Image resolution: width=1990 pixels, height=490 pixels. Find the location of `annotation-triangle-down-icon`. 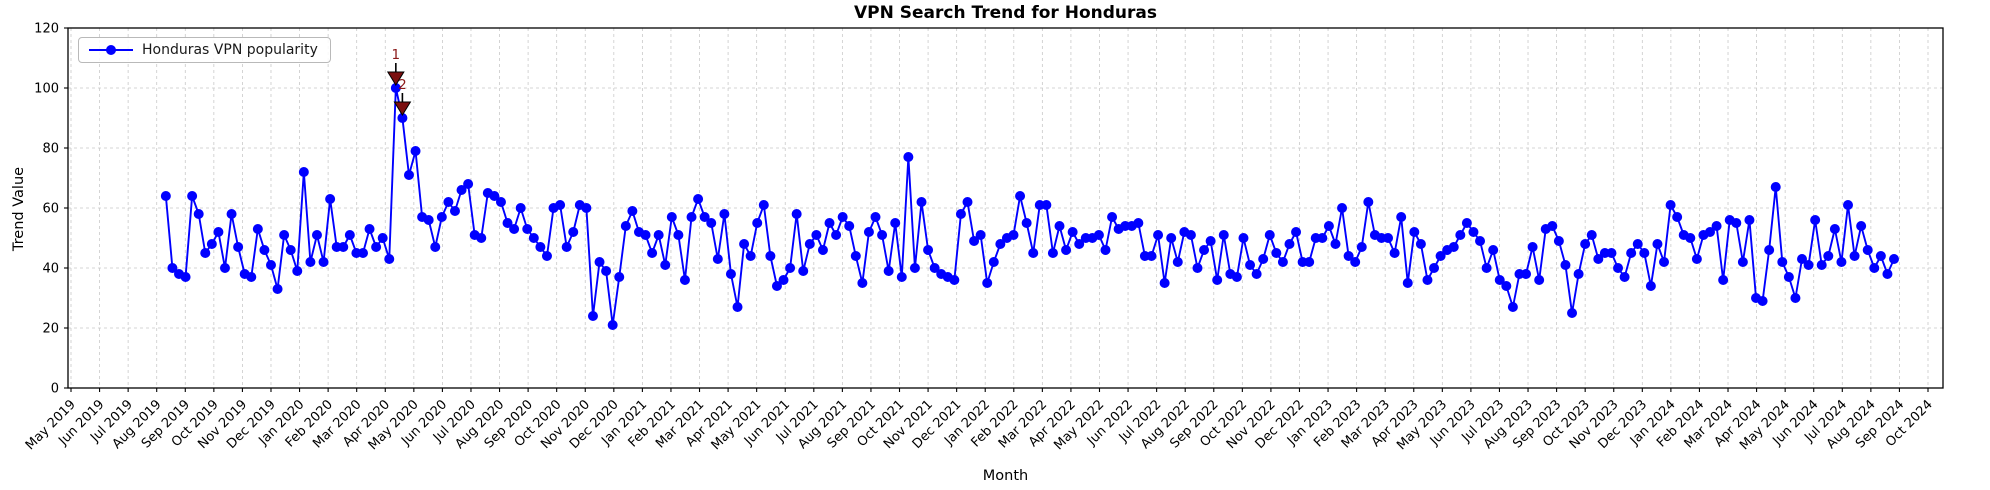

annotation-triangle-down-icon is located at coordinates (402, 108).